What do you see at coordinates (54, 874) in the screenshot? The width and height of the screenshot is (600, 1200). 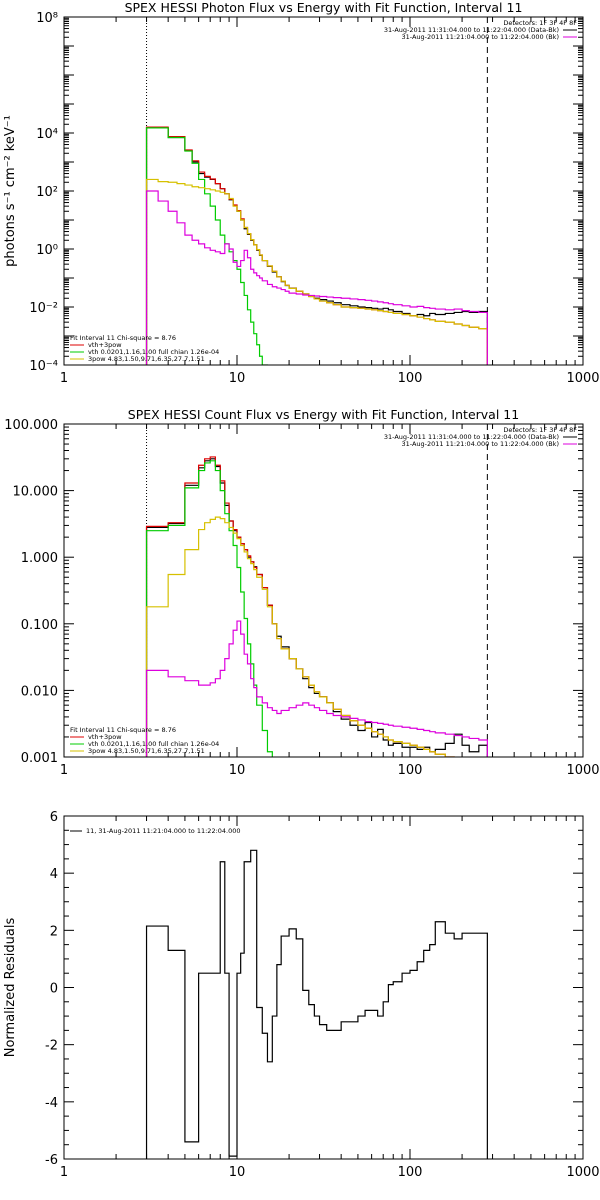 I see `y-tick-label: 4` at bounding box center [54, 874].